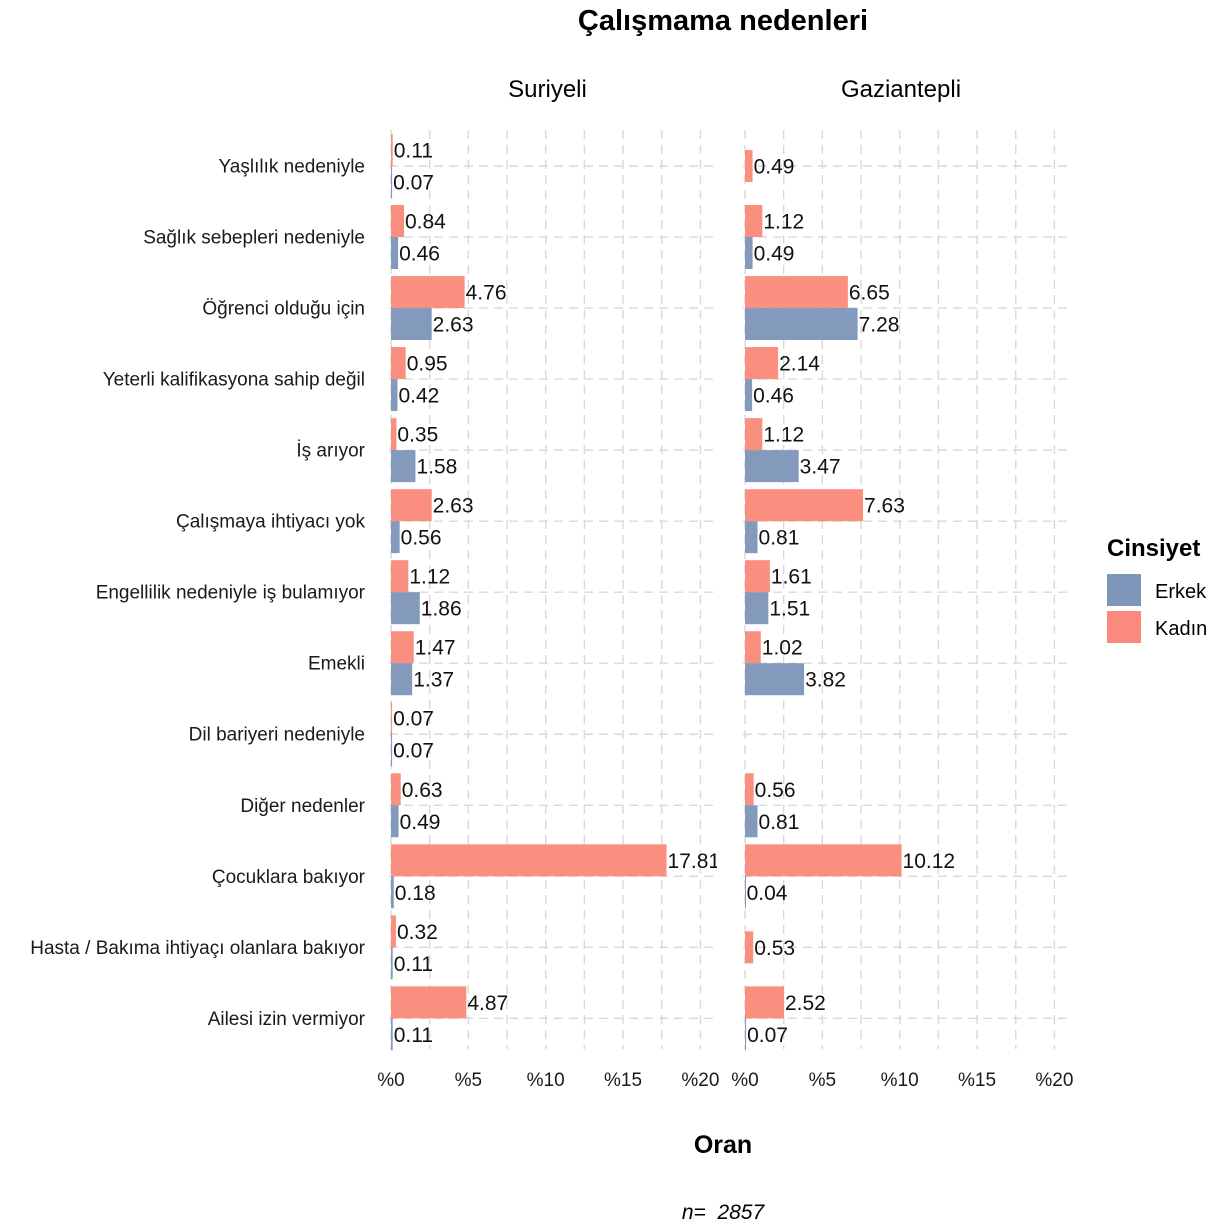 Image resolution: width=1225 pixels, height=1225 pixels. What do you see at coordinates (782, 648) in the screenshot?
I see `value-label: 1.02` at bounding box center [782, 648].